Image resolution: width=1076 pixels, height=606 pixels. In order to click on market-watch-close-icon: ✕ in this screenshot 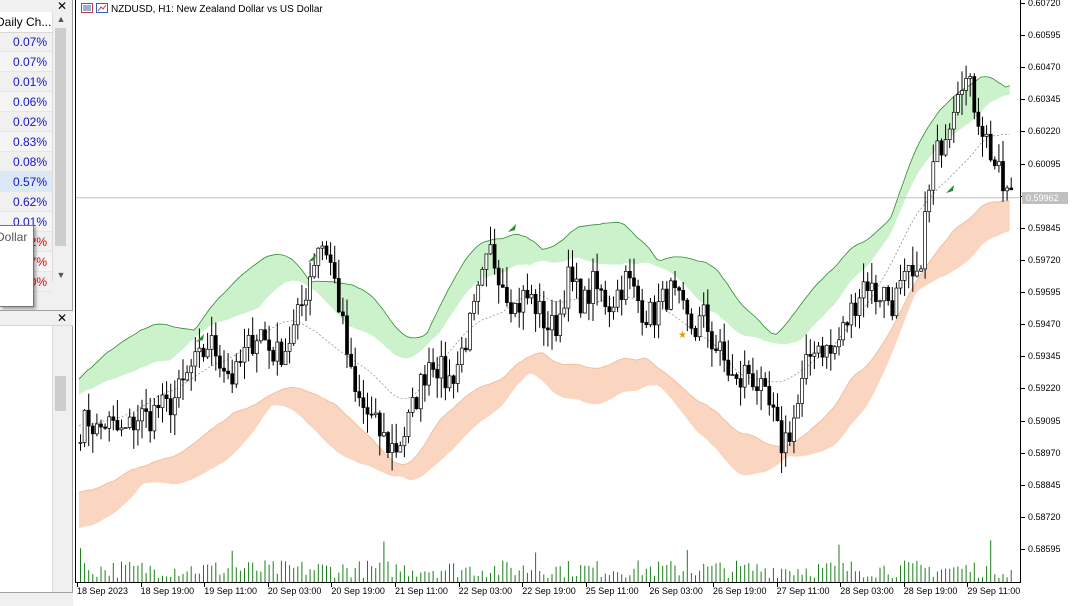, I will do `click(62, 6)`.